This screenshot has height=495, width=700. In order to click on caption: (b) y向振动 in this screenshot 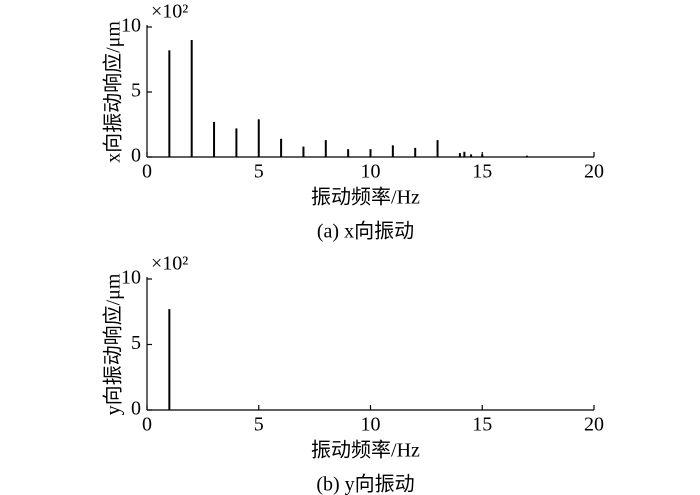, I will do `click(365, 484)`.